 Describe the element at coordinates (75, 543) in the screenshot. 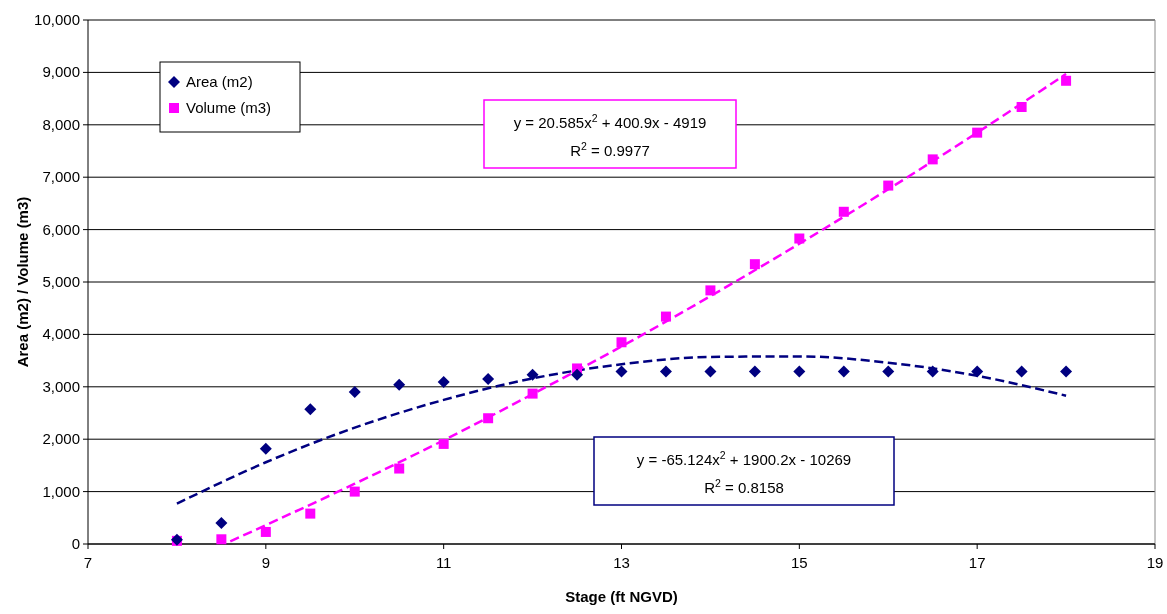

I see `y-tick-label: 0` at that location.